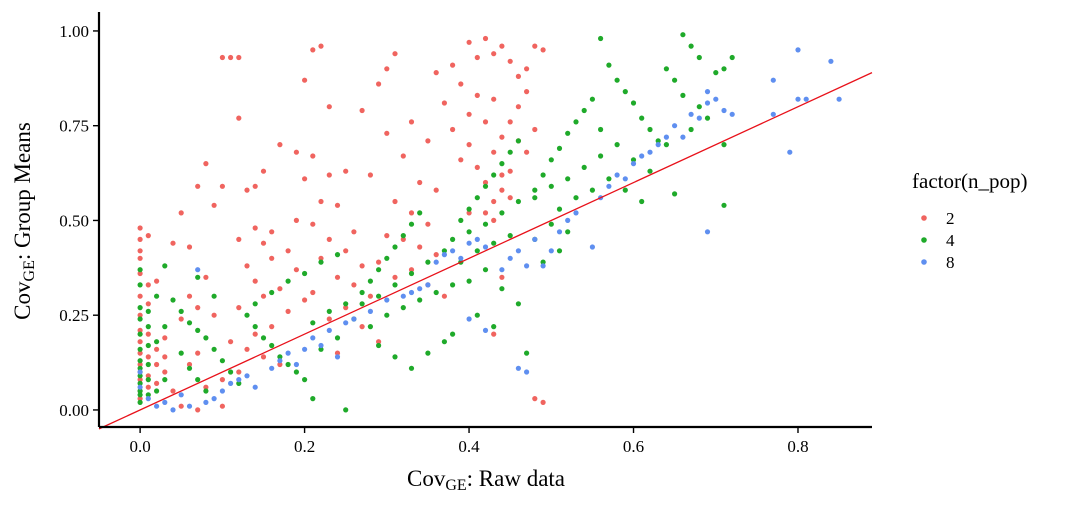  I want to click on x-tick-label: 0.6, so click(633, 446).